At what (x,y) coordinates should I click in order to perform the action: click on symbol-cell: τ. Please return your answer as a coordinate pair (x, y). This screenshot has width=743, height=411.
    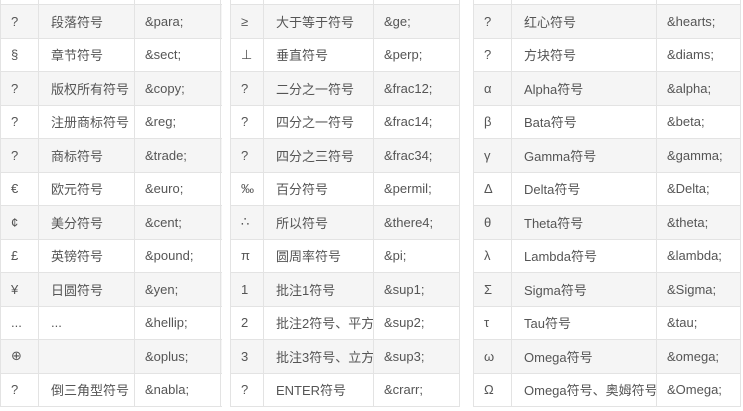
    Looking at the image, I should click on (493, 322).